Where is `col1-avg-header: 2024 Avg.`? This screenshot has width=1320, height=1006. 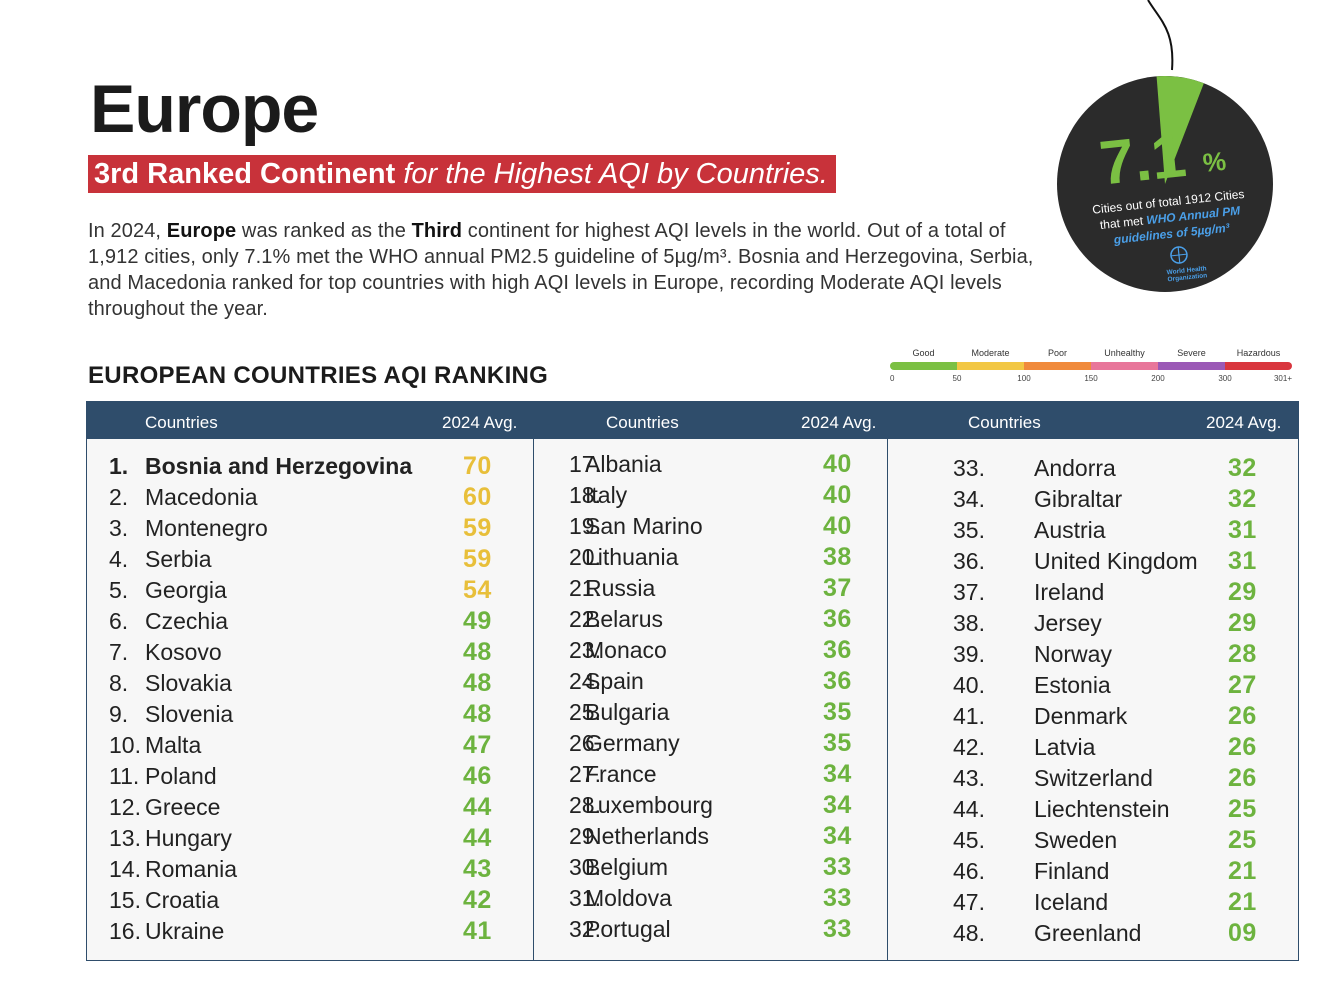
col1-avg-header: 2024 Avg. is located at coordinates (480, 422).